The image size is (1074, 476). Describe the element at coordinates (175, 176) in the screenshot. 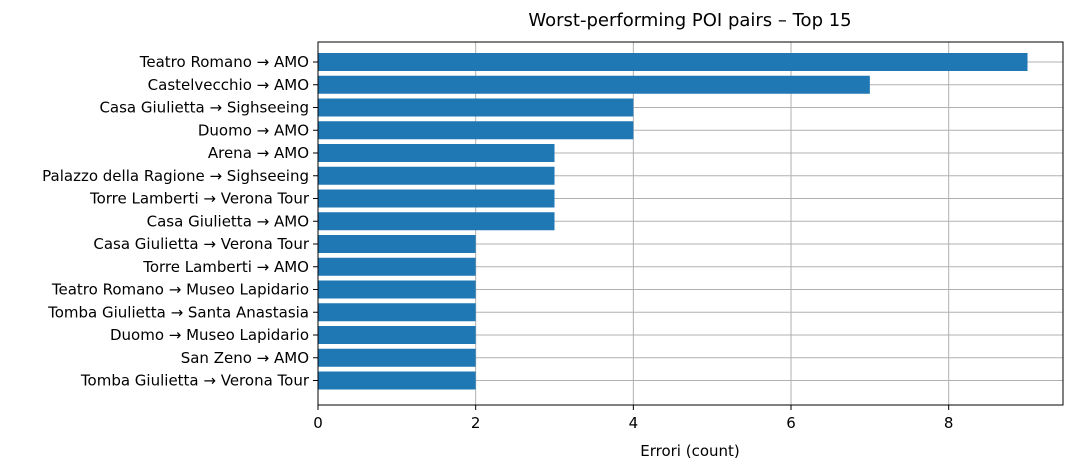

I see `y-tick-label: Palazzo della Ragione → Sighseeing` at that location.